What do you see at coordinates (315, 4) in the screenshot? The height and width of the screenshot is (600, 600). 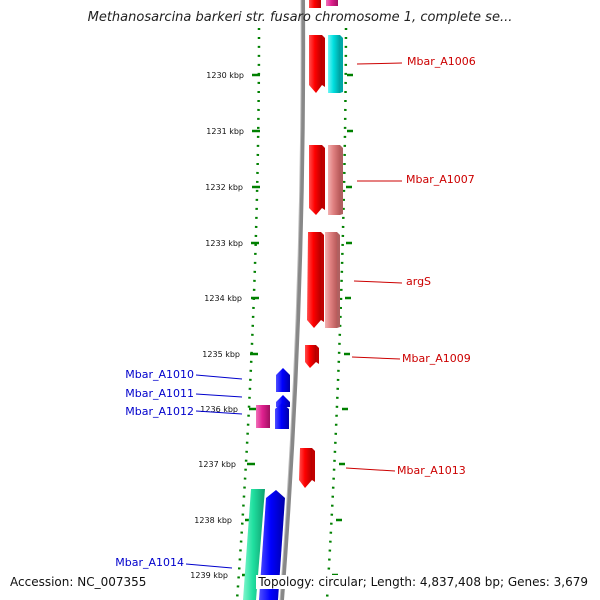 I see `gene-feature-top-red` at bounding box center [315, 4].